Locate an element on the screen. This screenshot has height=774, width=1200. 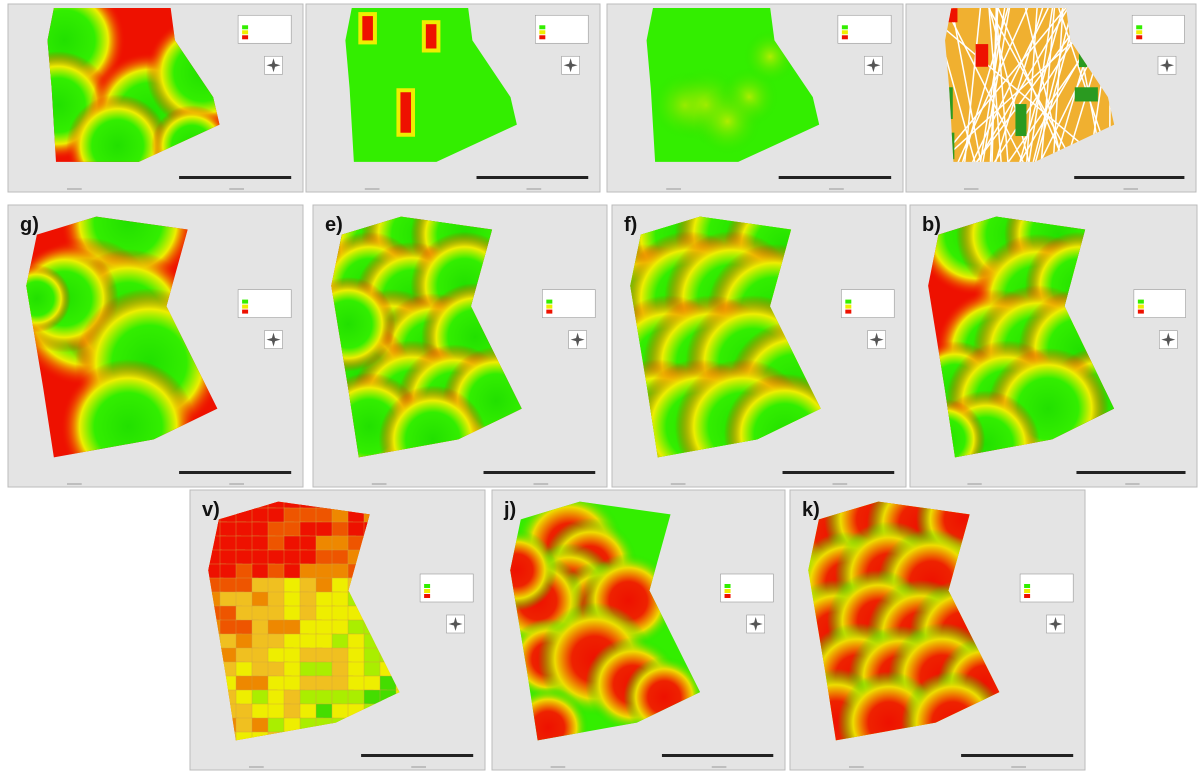
panel-label: g) is located at coordinates (29, 225).